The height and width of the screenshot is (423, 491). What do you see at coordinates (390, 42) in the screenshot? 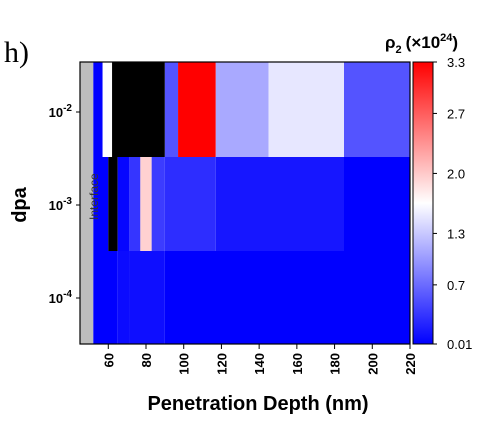
I see `colorbar-title-symbol: ρ` at bounding box center [390, 42].